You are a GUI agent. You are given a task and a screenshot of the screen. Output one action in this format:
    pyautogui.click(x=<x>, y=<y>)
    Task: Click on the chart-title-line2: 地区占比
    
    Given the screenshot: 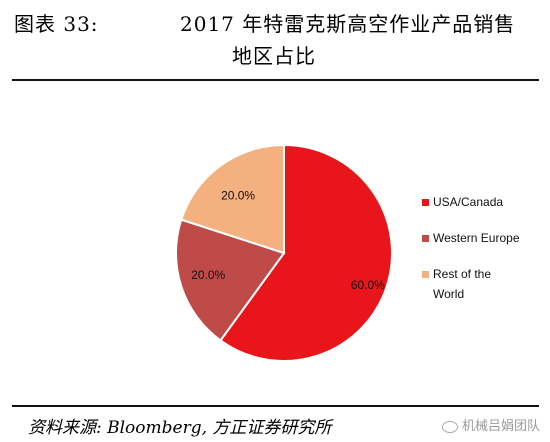 What is the action you would take?
    pyautogui.click(x=274, y=56)
    